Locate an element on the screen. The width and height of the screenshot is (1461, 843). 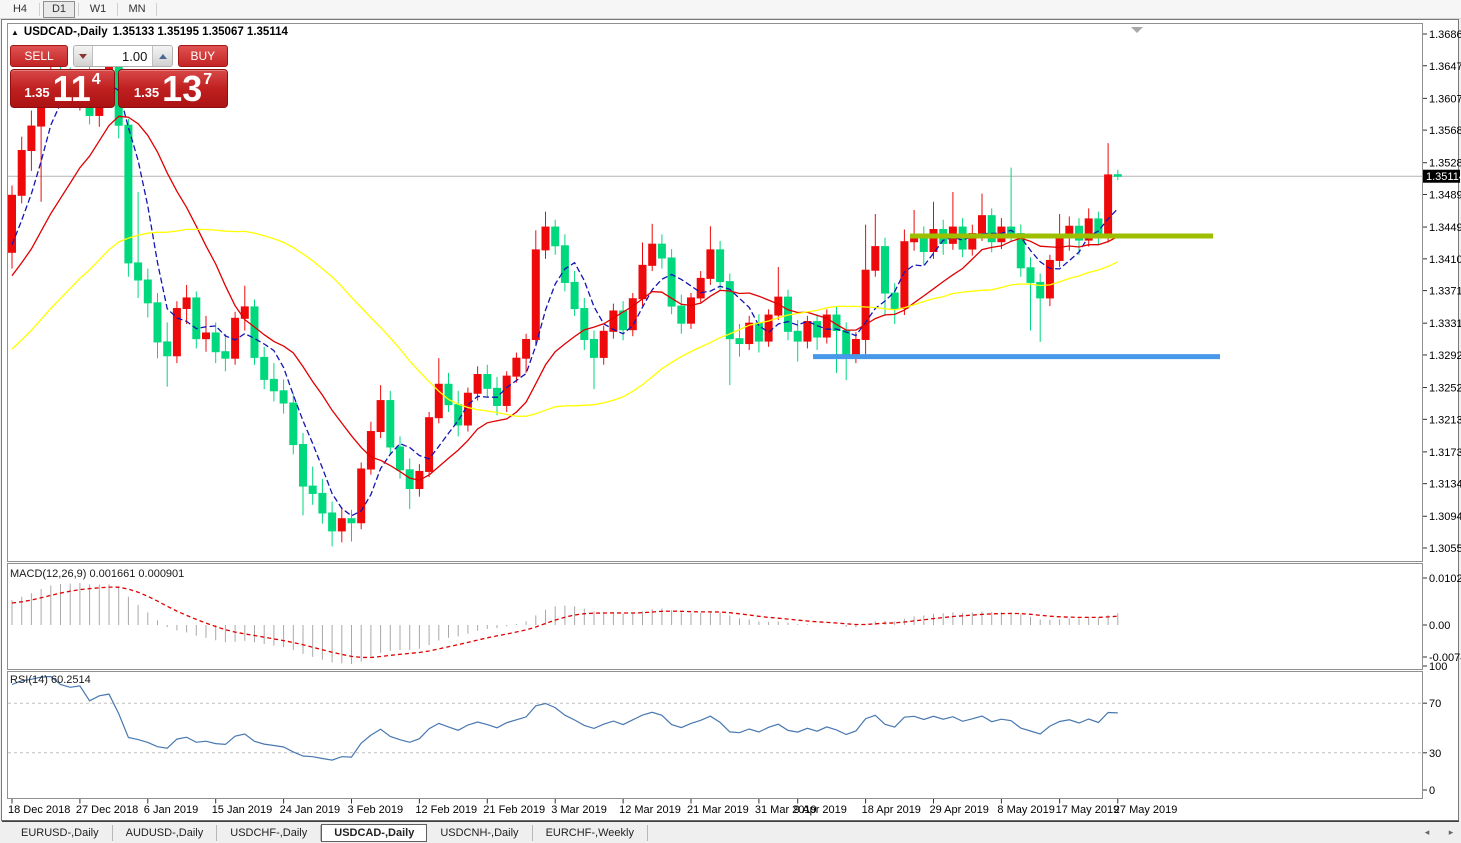
rsi-line is located at coordinates (564, 718).